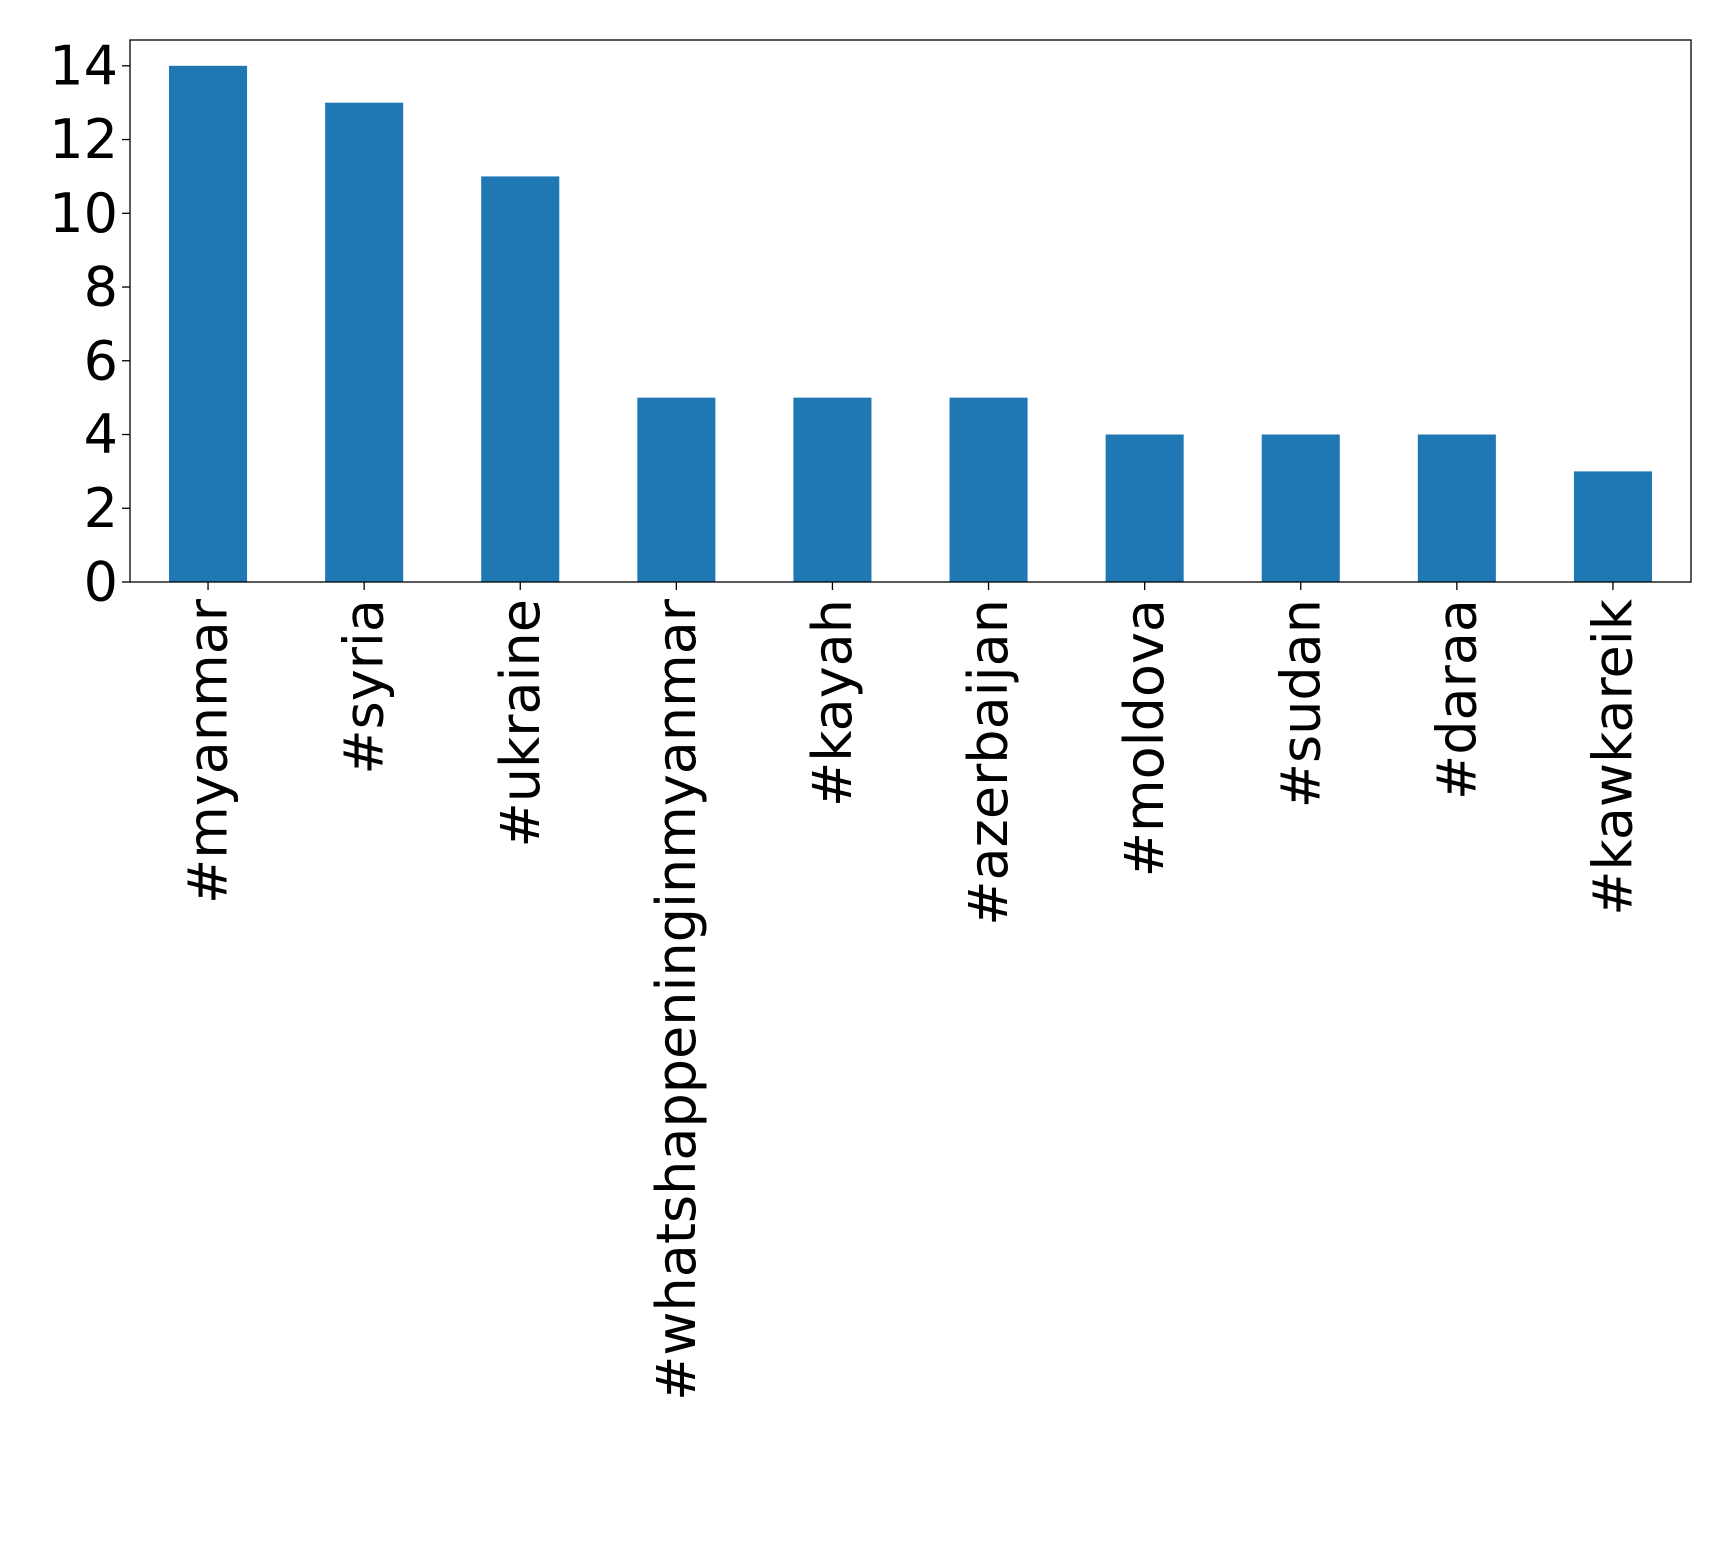 This screenshot has height=1555, width=1719. I want to click on y-tick-label: 2, so click(101, 508).